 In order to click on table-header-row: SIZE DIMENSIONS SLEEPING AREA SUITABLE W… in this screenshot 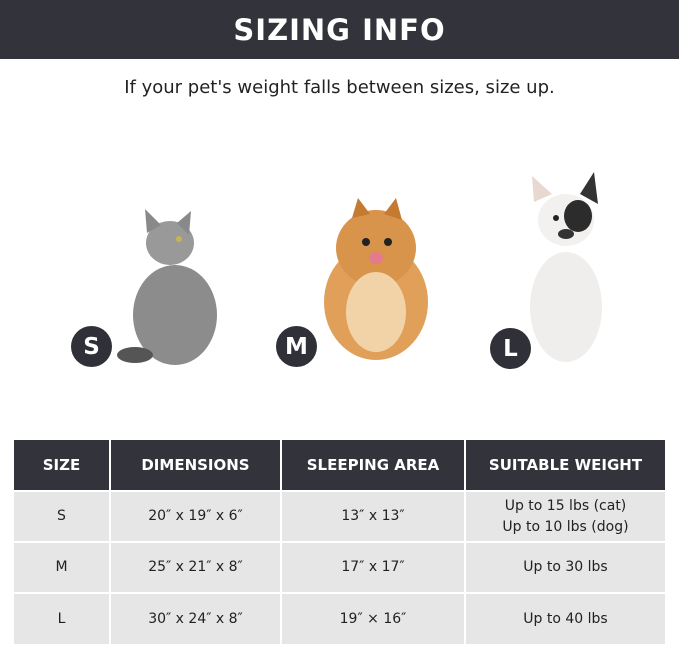, I will do `click(339, 465)`.